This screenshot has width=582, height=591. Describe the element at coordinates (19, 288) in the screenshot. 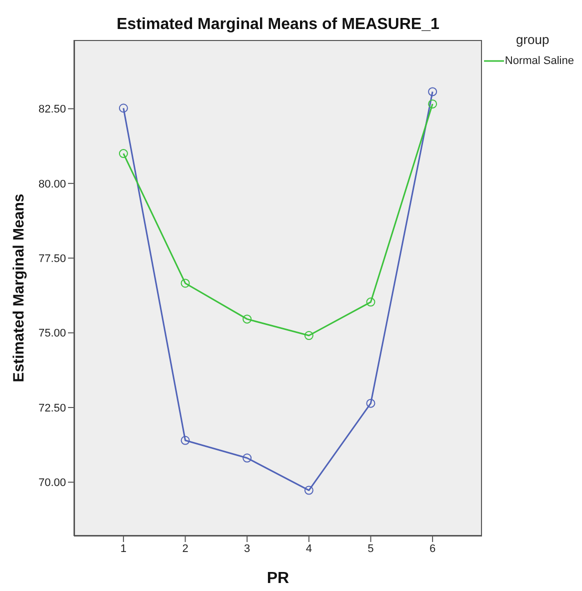

I see `y-axis-title: Estimated Marginal Means` at that location.